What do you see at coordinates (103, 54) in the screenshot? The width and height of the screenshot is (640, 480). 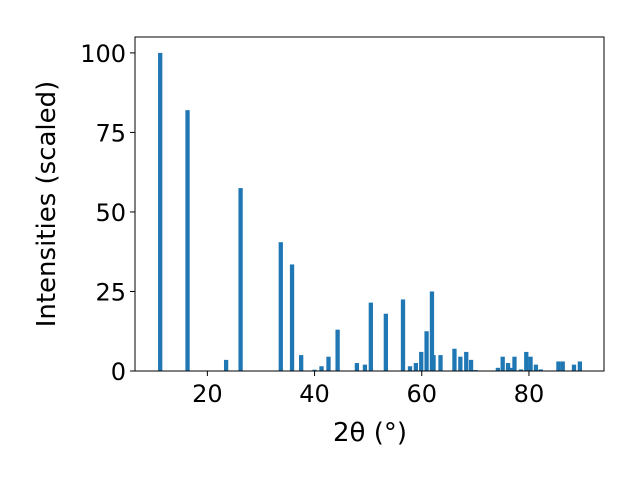 I see `y-tick-label: 100` at bounding box center [103, 54].